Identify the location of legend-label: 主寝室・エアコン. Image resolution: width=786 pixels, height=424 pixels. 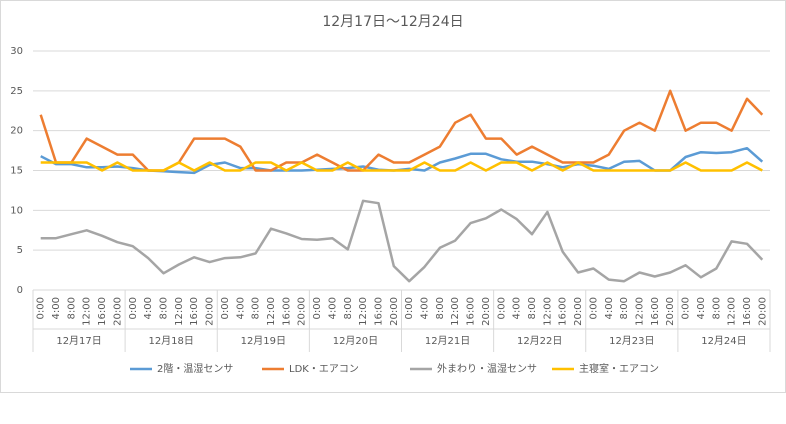
(619, 368).